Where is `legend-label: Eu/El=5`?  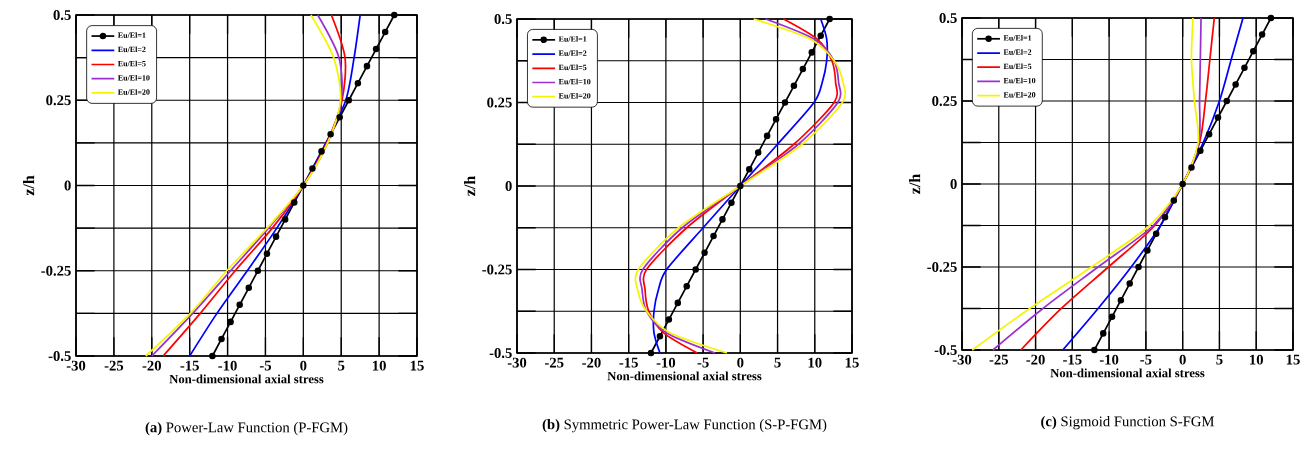 legend-label: Eu/El=5 is located at coordinates (131, 63).